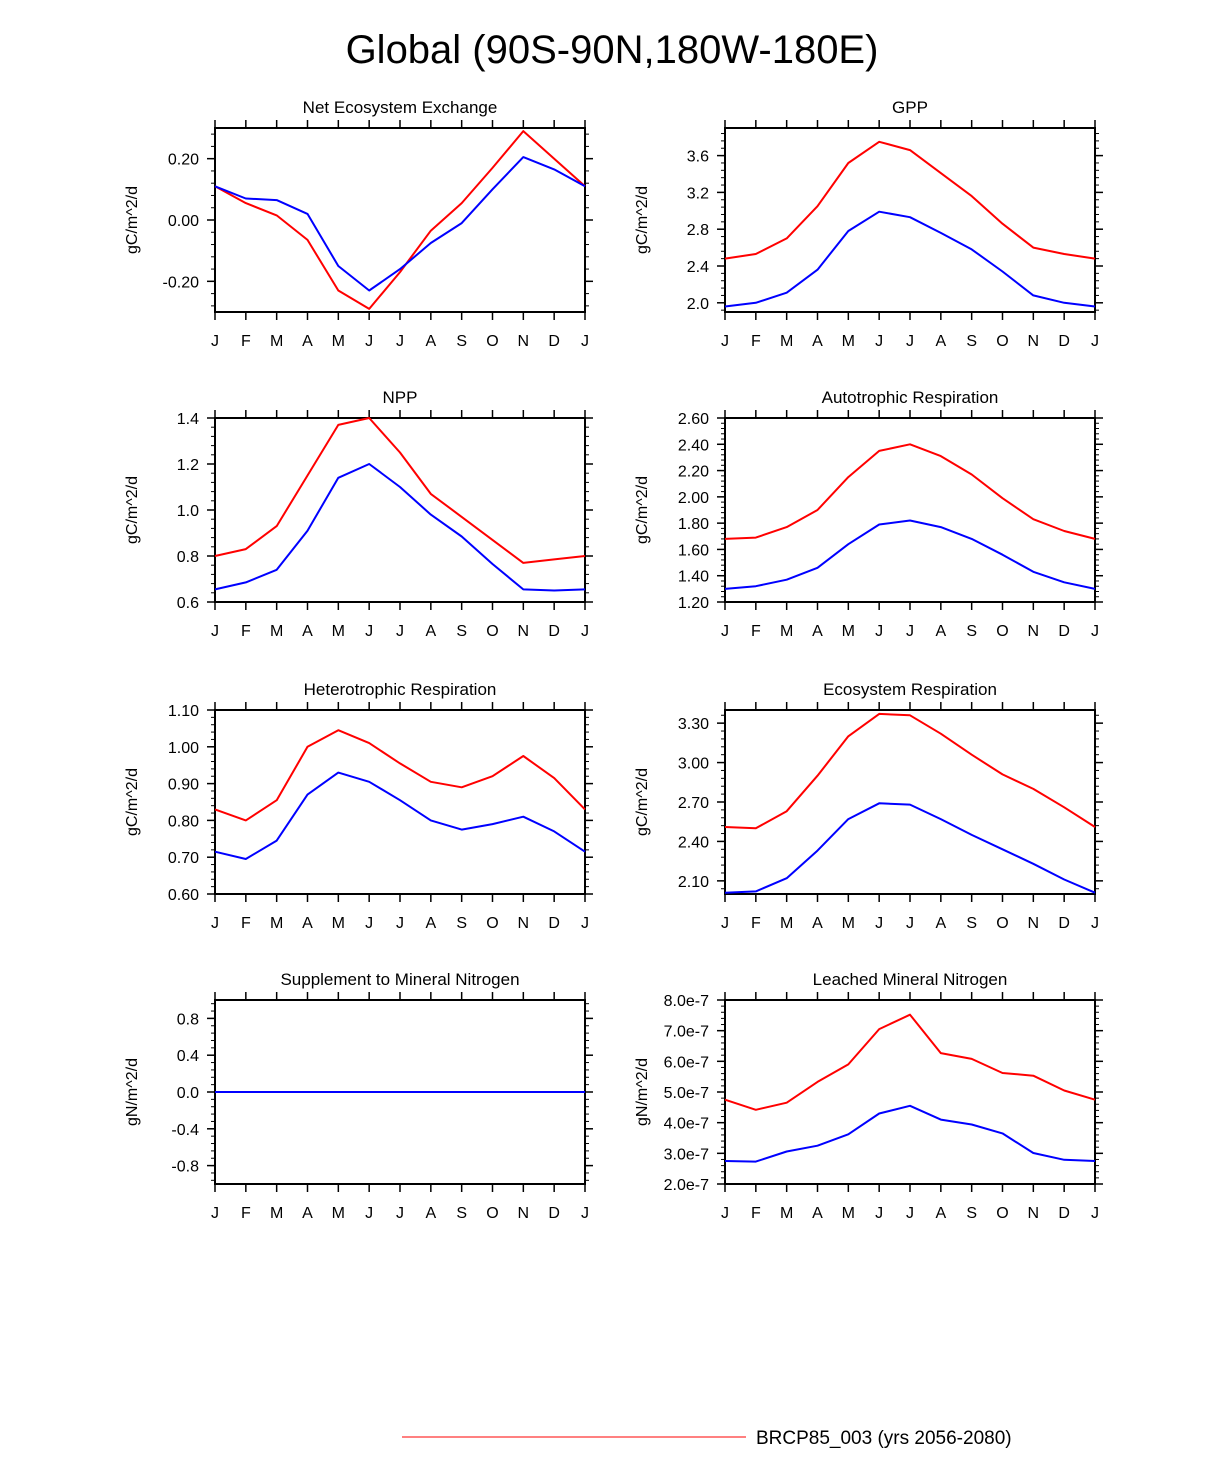 This screenshot has width=1224, height=1474. Describe the element at coordinates (693, 764) in the screenshot. I see `y-tick-label: 3.00` at that location.